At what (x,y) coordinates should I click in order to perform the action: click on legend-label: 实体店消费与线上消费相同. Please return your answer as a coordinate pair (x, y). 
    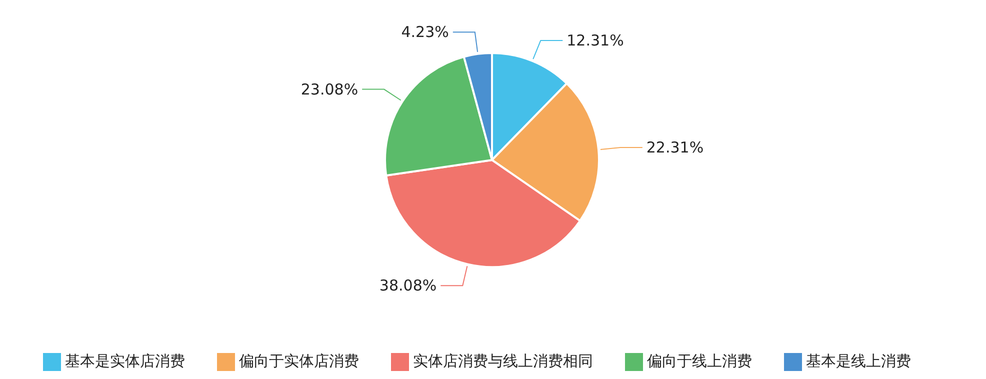
    Looking at the image, I should click on (503, 361).